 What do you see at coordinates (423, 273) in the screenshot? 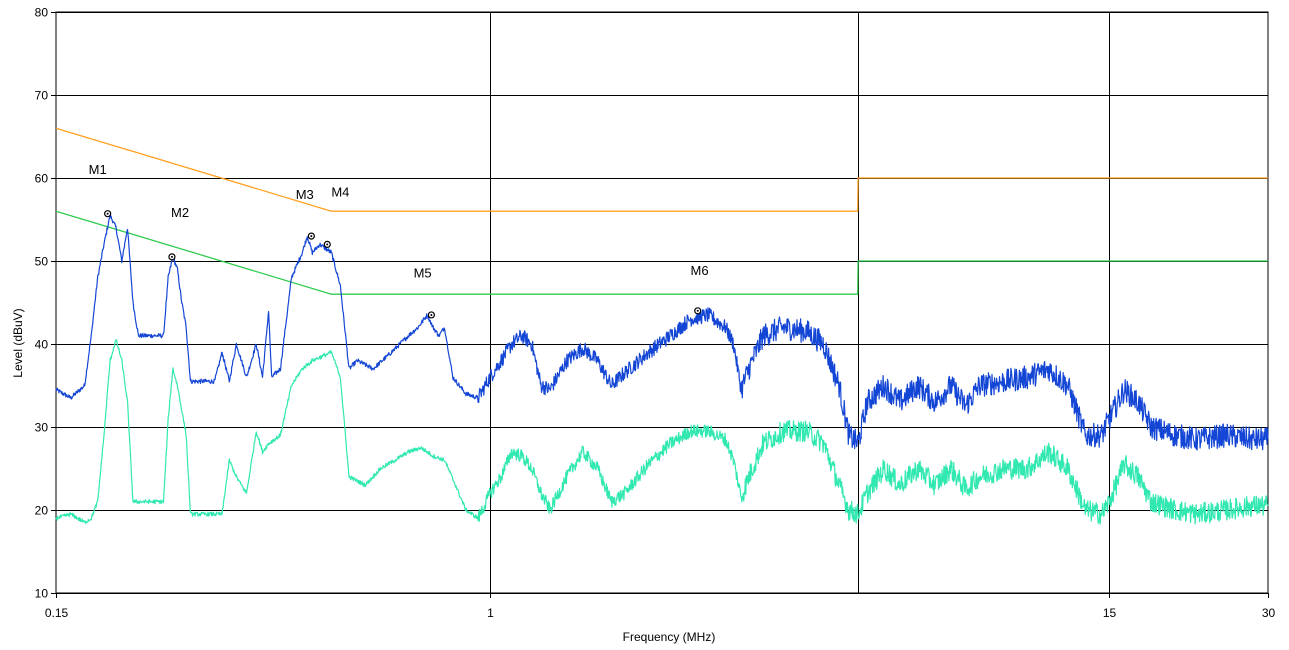
I see `marker-label: M5` at bounding box center [423, 273].